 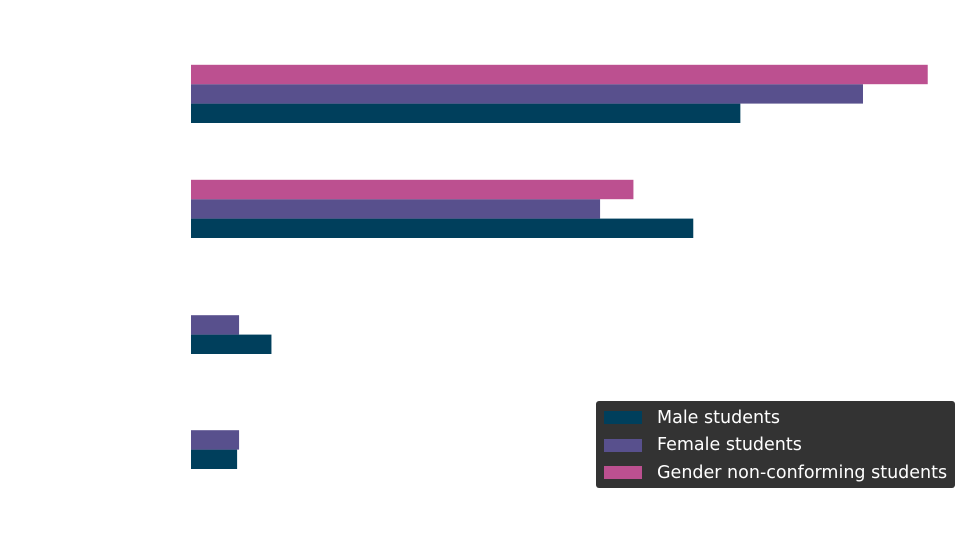 I want to click on legend-item-gender-non-conforming: Gender non-conforming students, so click(x=779, y=473).